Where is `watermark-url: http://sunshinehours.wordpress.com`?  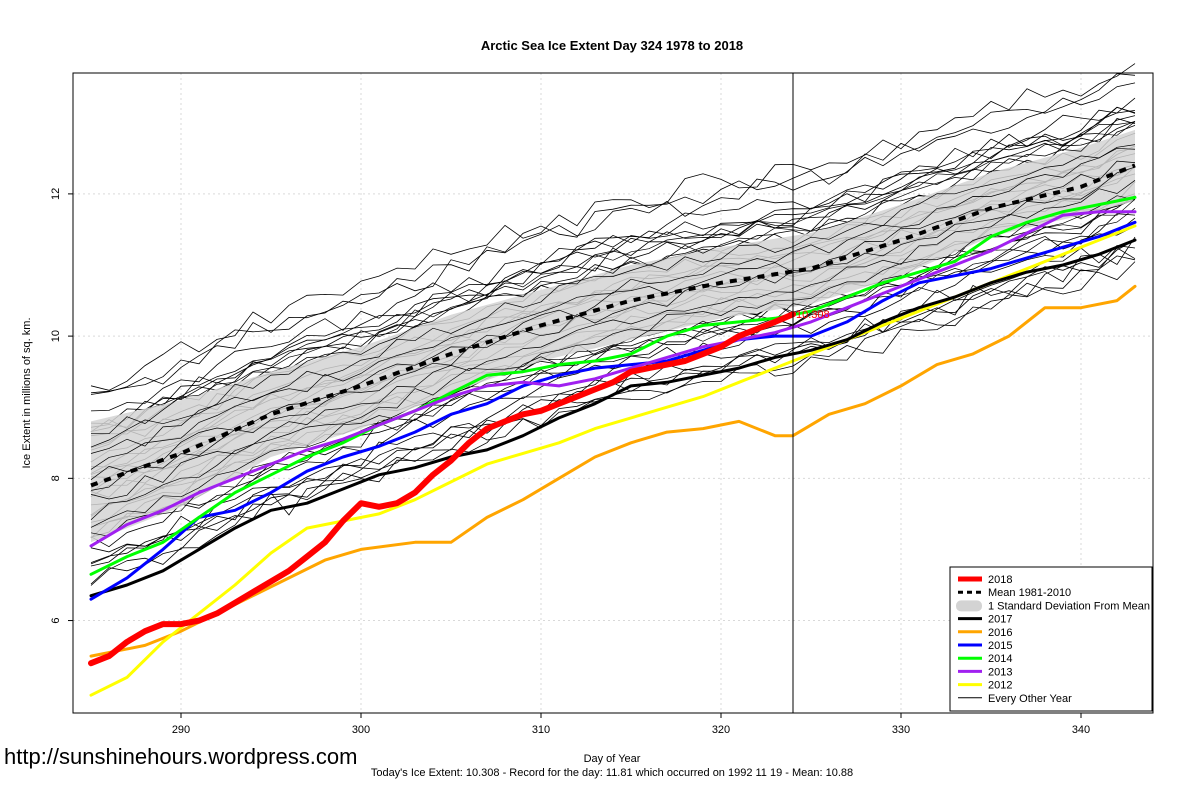 watermark-url: http://sunshinehours.wordpress.com is located at coordinates (181, 756).